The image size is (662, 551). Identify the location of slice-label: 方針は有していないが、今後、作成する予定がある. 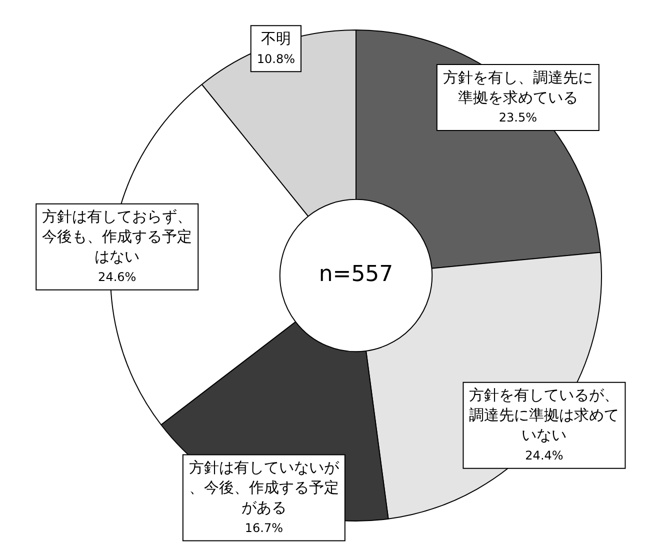
(264, 487).